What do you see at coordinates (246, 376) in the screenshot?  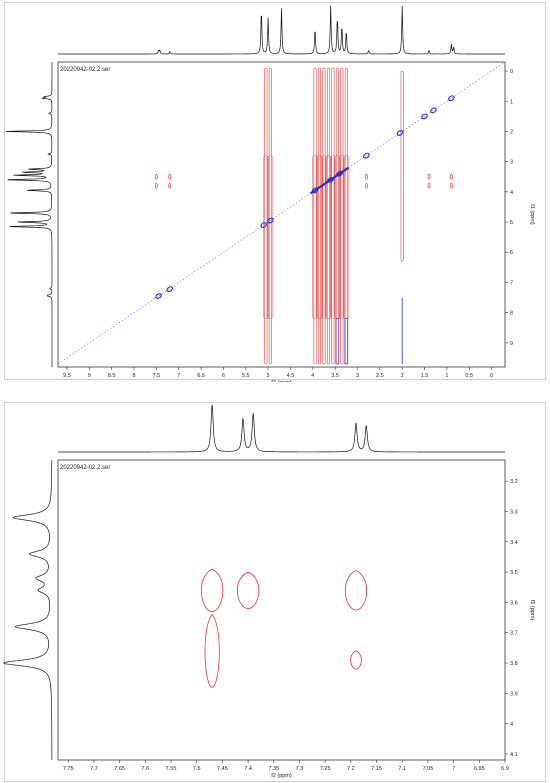 I see `x-tick-label: 5.5` at bounding box center [246, 376].